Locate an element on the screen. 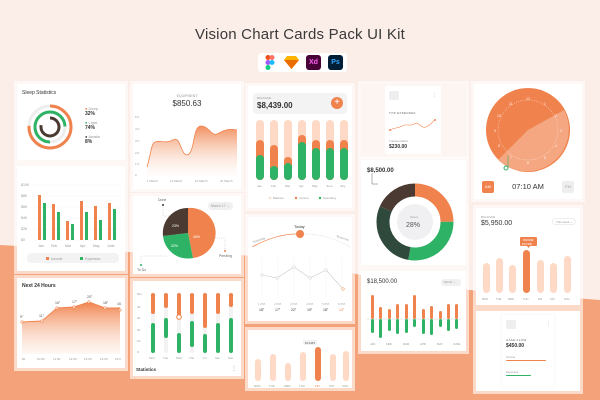  svg-text: Today is located at coordinates (299, 226).